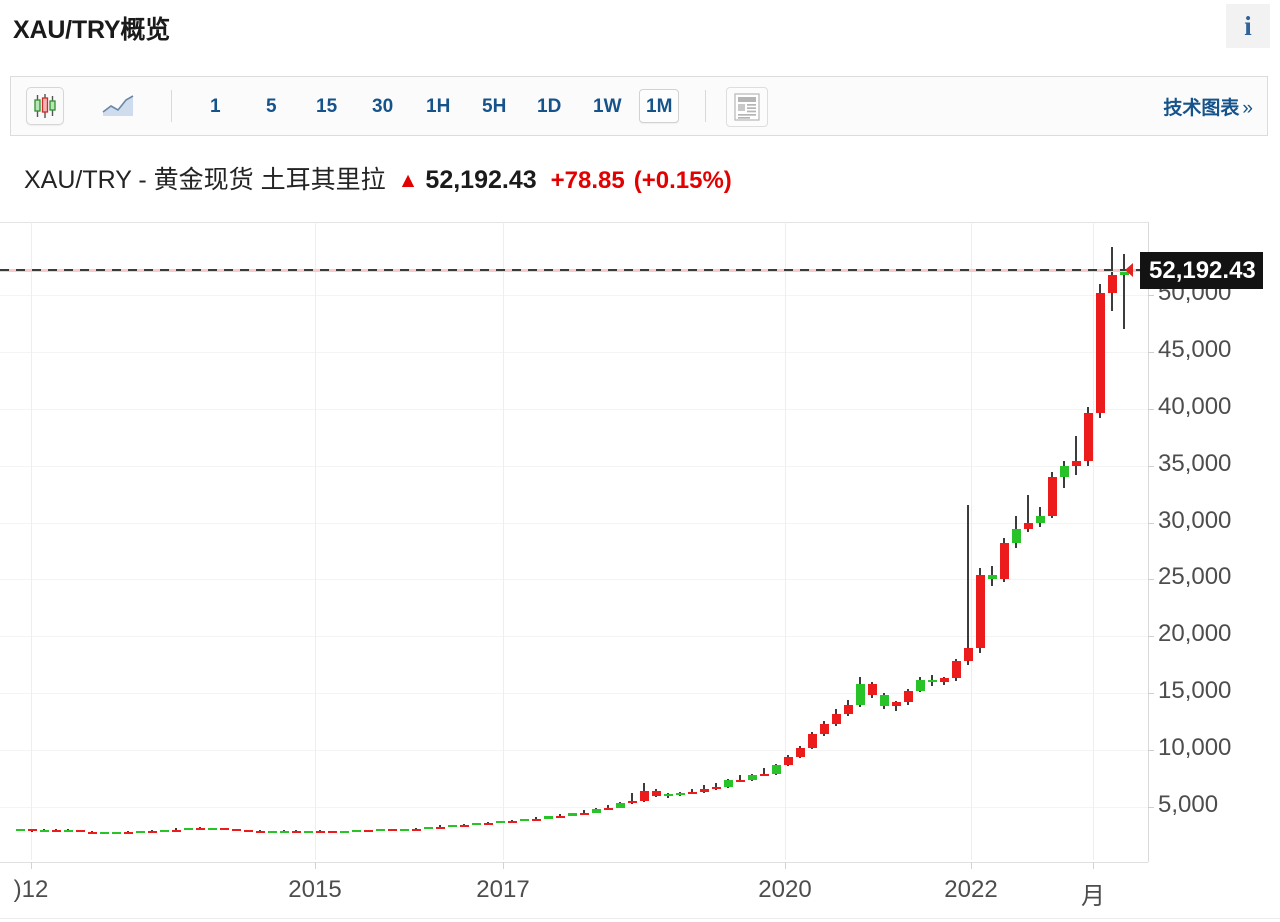 Image resolution: width=1280 pixels, height=922 pixels. I want to click on timeframe-15: 15, so click(327, 106).